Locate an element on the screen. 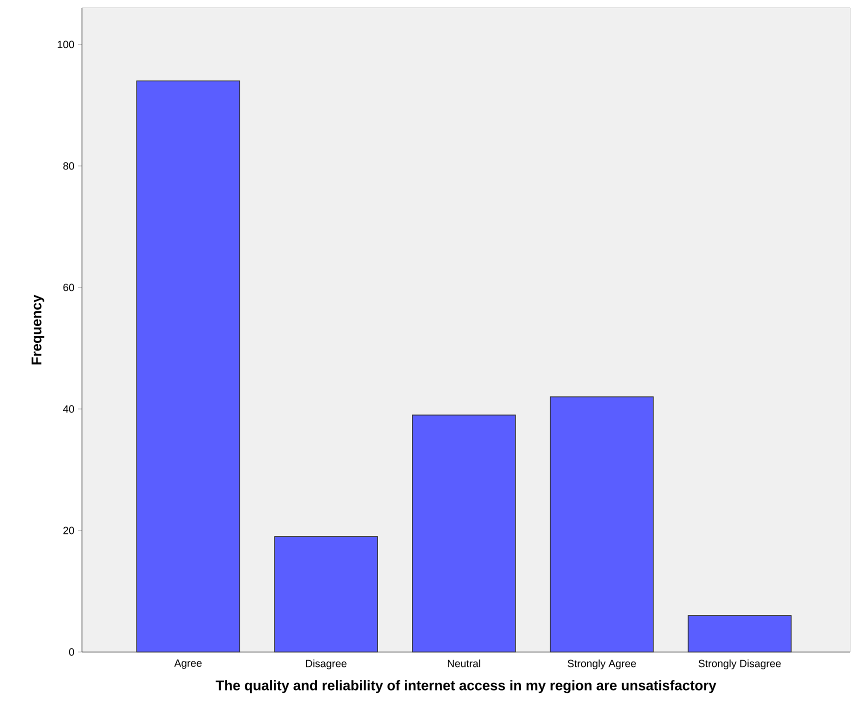  y-axis-title: Frequency is located at coordinates (38, 329).